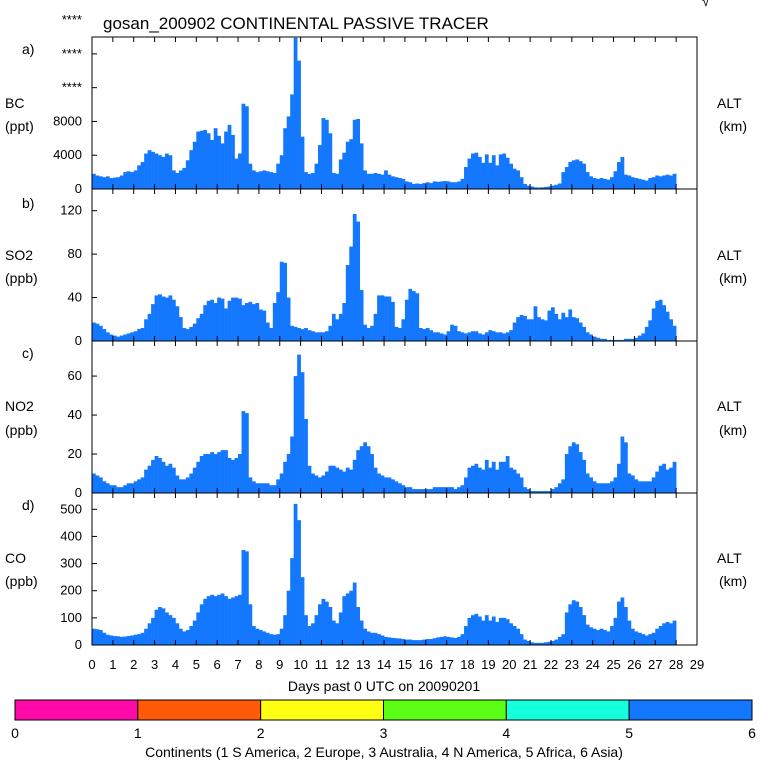 Image resolution: width=768 pixels, height=768 pixels. Describe the element at coordinates (697, 664) in the screenshot. I see `x-tick-label: 29` at that location.